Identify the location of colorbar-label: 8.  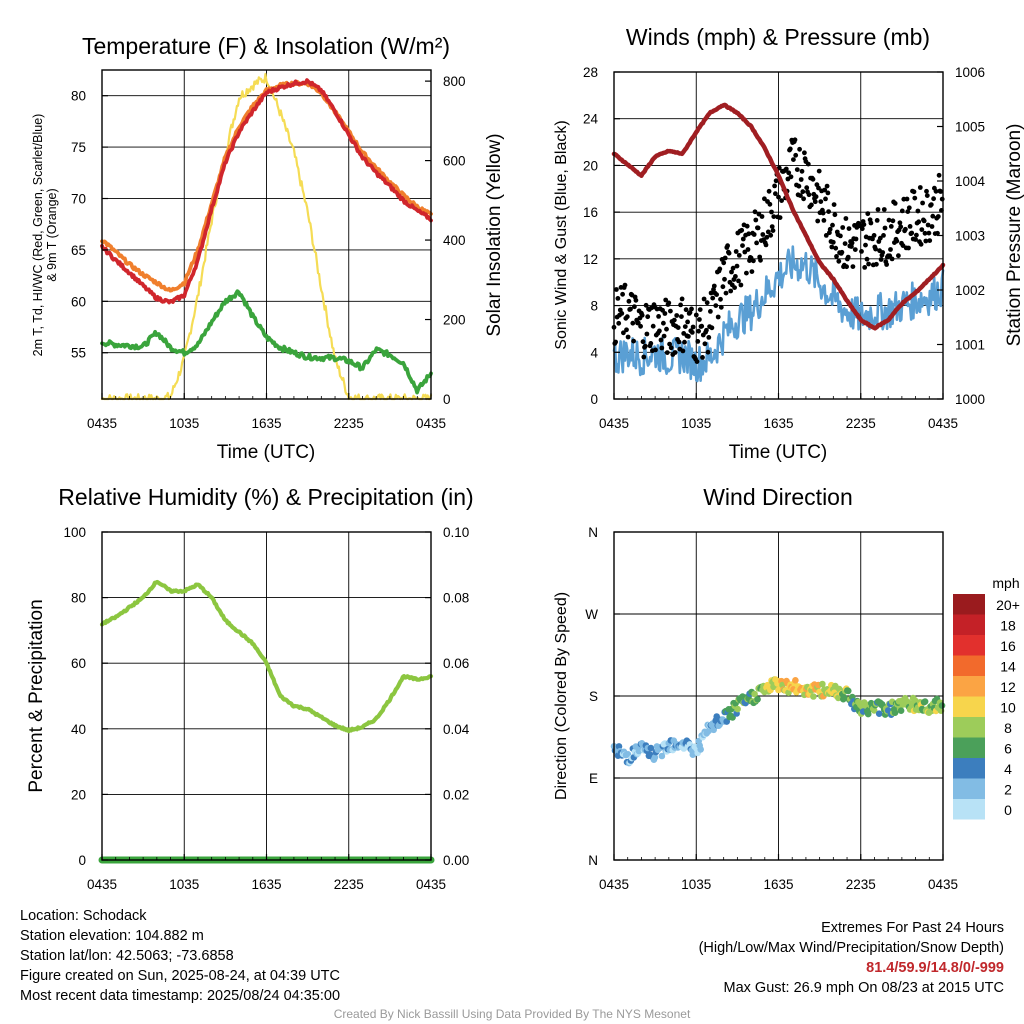
(1008, 728).